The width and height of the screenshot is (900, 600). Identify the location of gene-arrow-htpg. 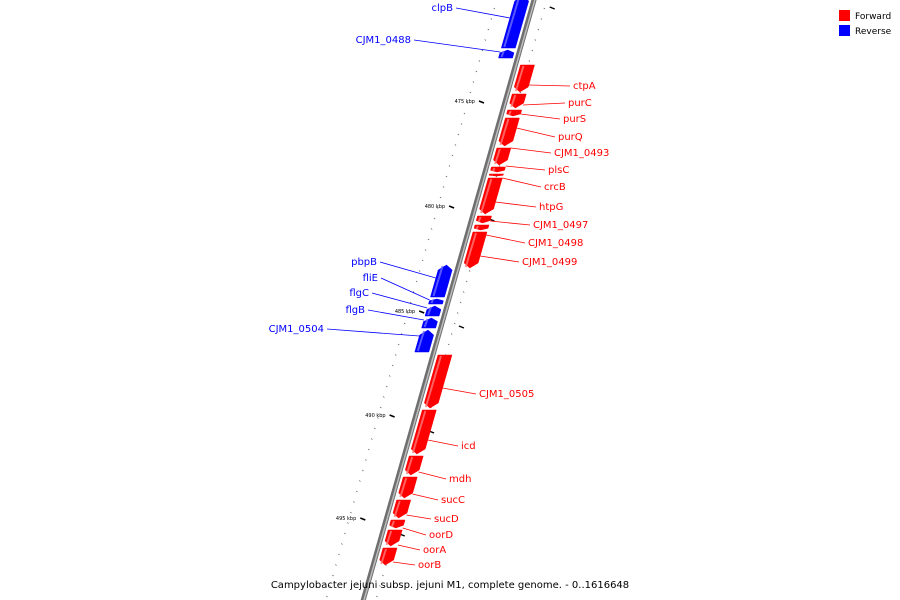
(491, 196).